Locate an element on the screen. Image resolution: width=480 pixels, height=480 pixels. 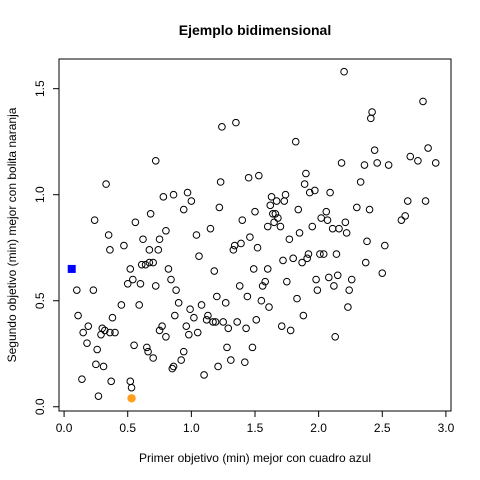
x-tick-label: 0.0 is located at coordinates (64, 428).